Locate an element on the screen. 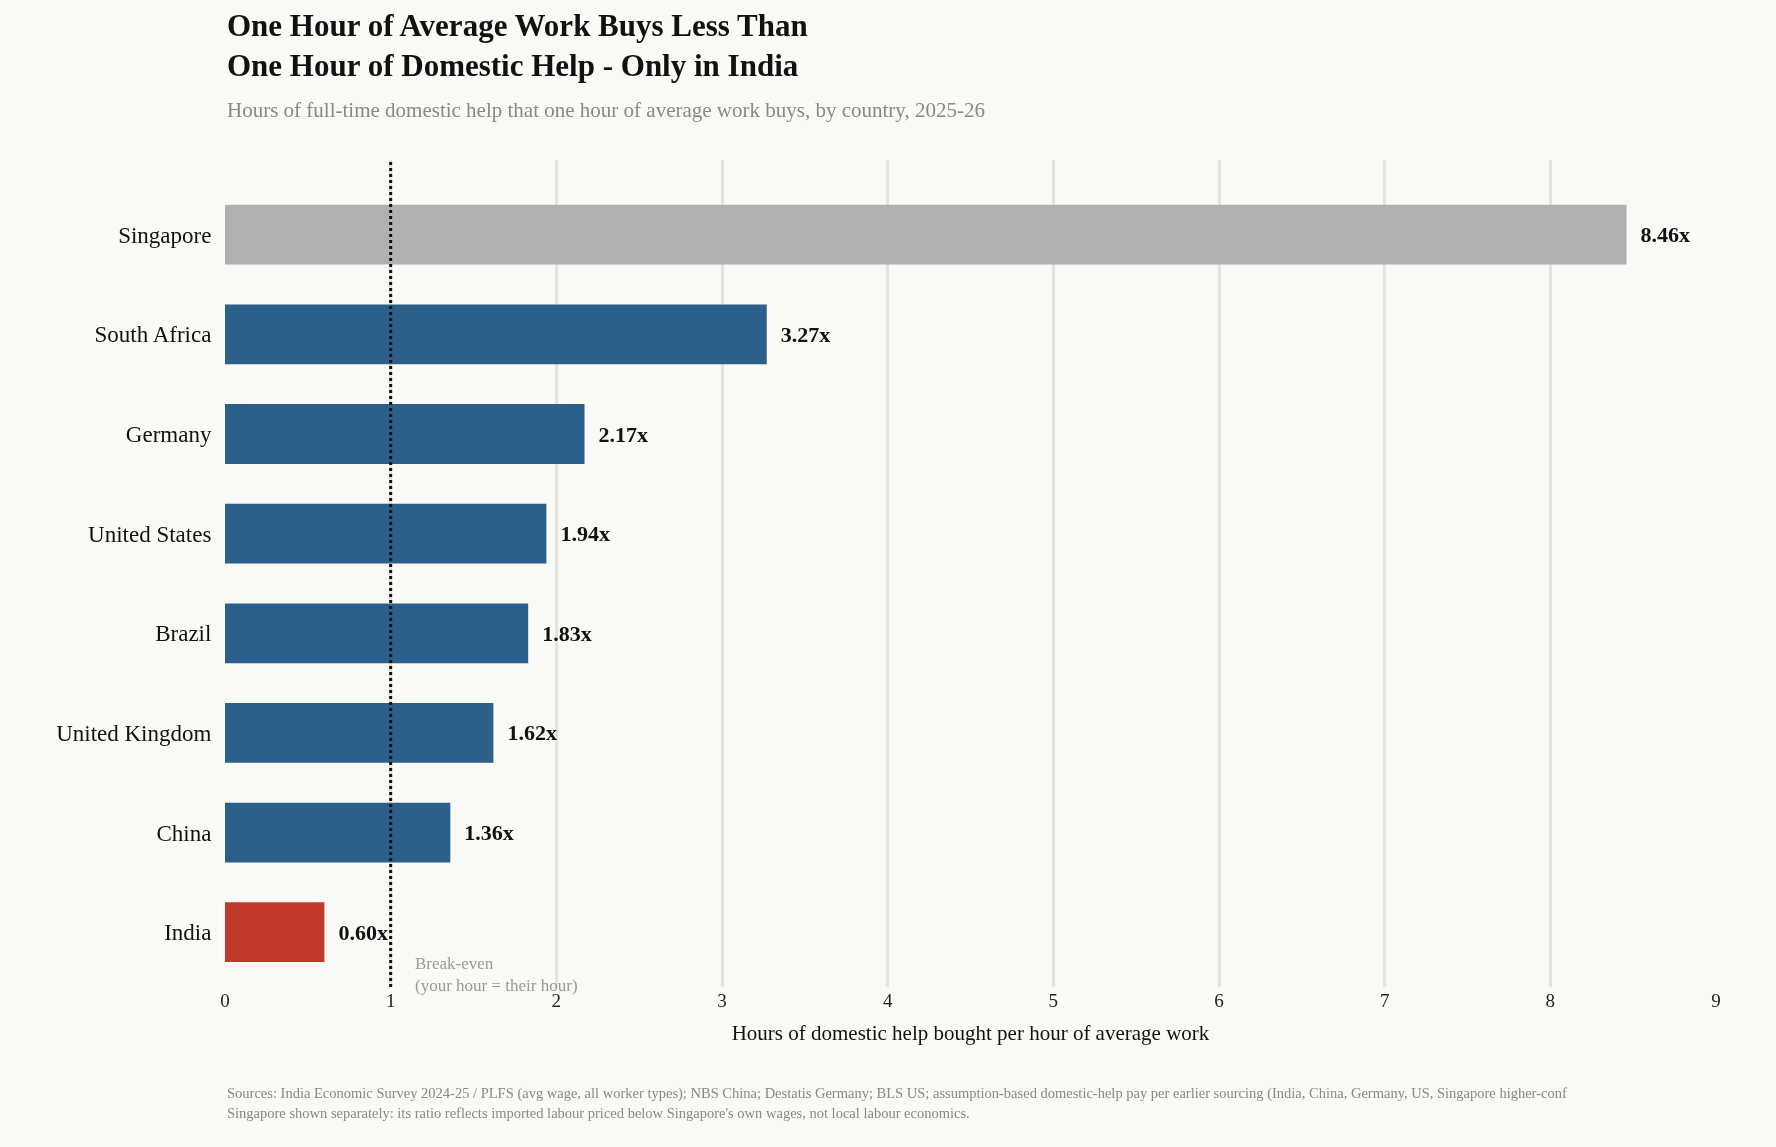  source-note: Sources: India Economic Survey 2024-25 / PLFS (avg wage, all worker types); NBS China; Destatis Germany; BLS US; assumption-based domestic-help pay per earlier sourcing (India, China, Germany, US, Singapore higher-conf is located at coordinates (897, 1093).